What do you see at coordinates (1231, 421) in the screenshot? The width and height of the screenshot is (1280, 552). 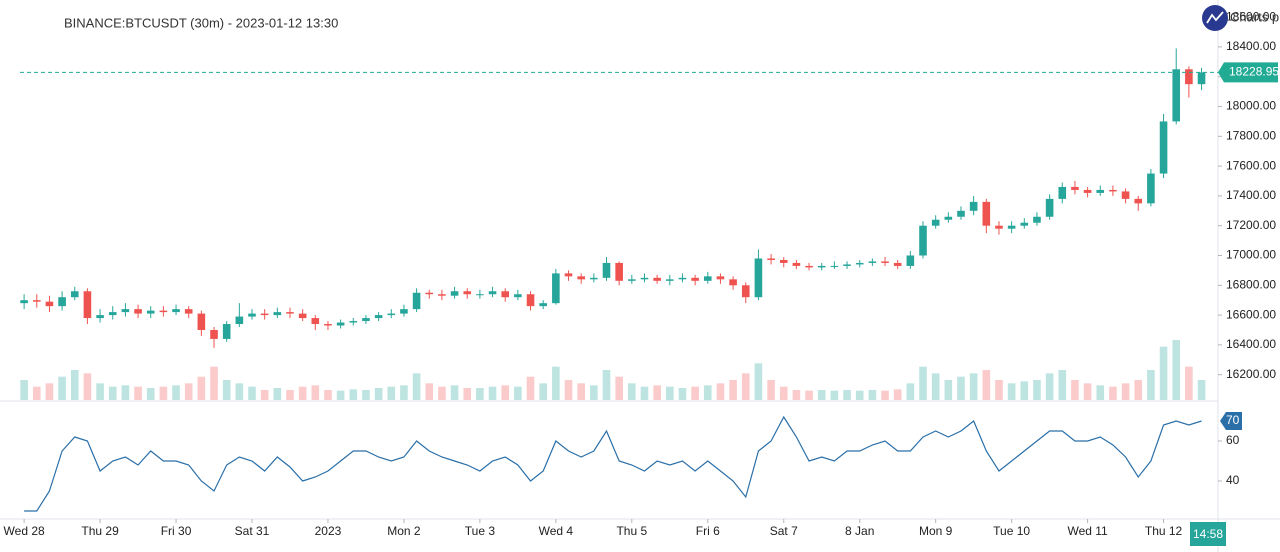 I see `indicator-badge` at bounding box center [1231, 421].